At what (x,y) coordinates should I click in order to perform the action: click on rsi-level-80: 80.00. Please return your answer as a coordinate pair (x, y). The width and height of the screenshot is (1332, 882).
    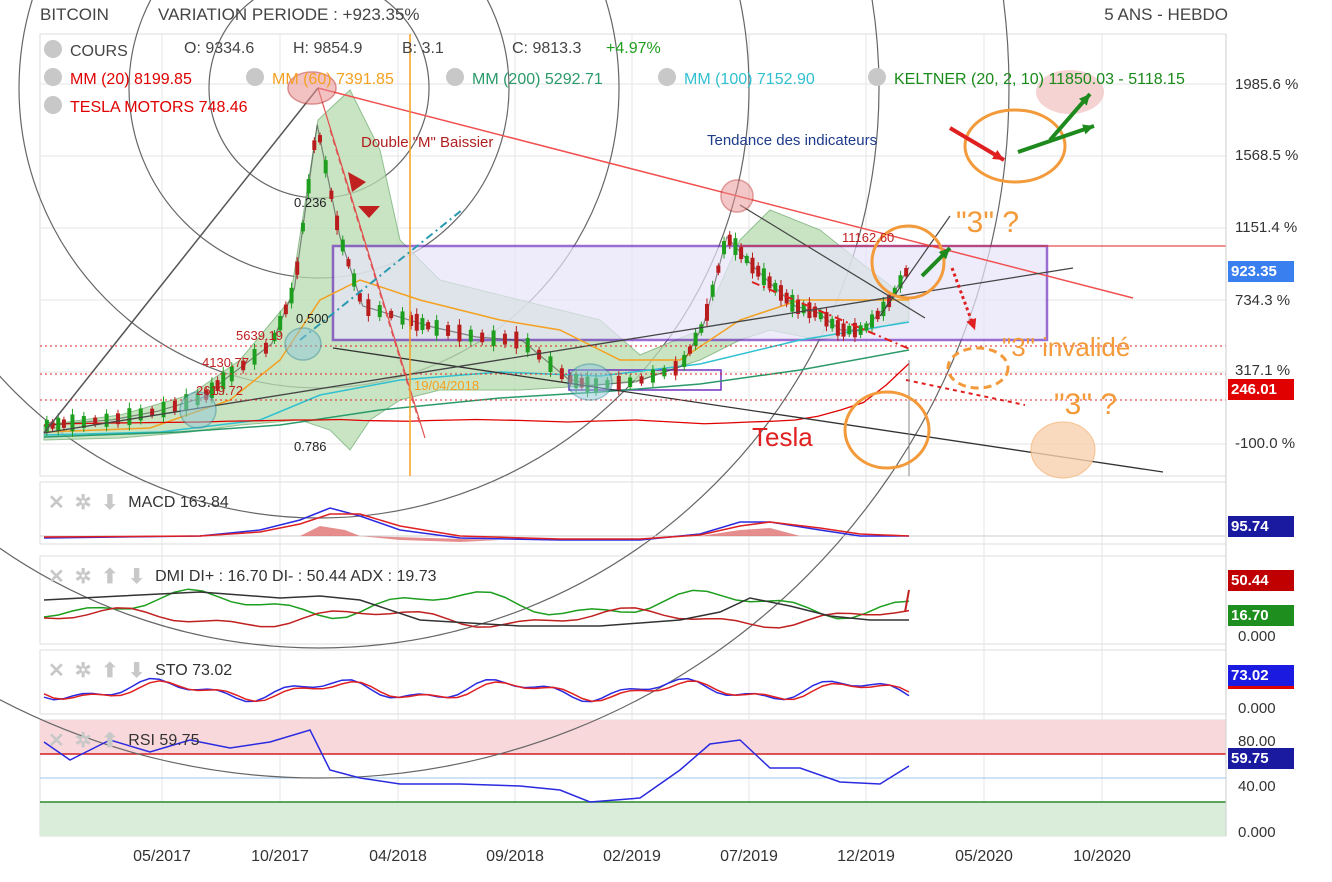
    Looking at the image, I should click on (1257, 741).